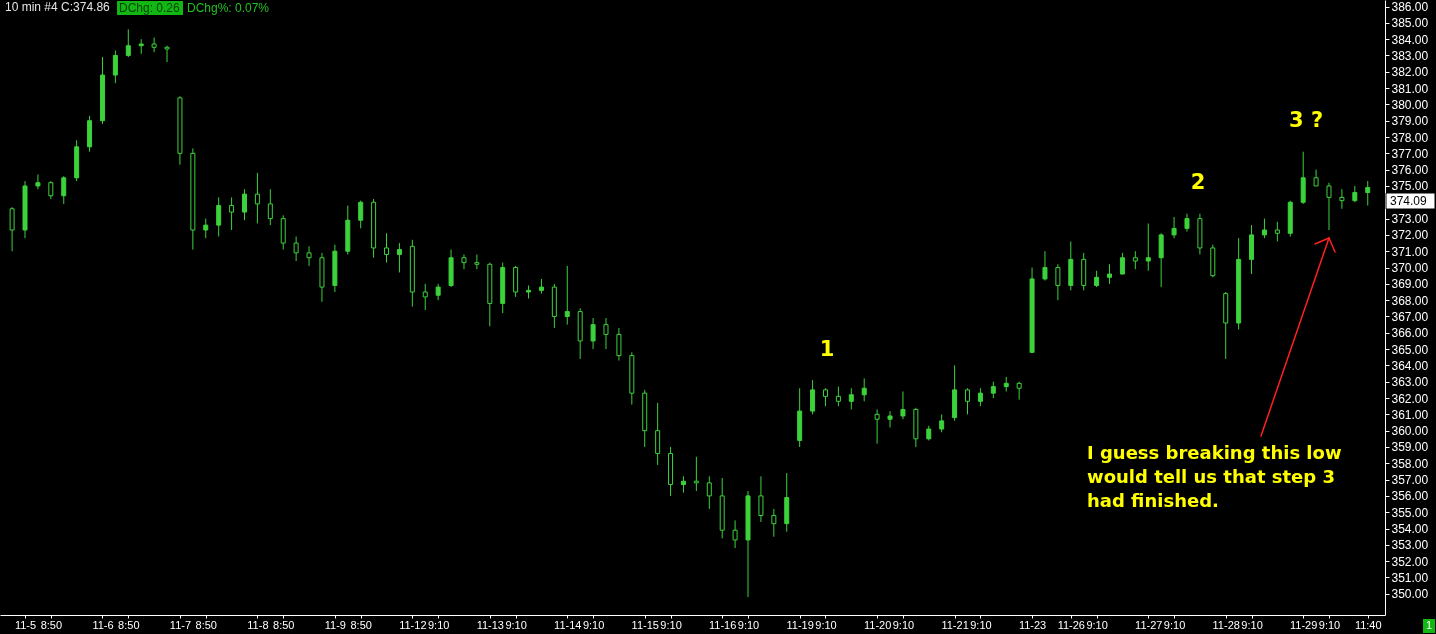 The image size is (1436, 634). Describe the element at coordinates (1304, 624) in the screenshot. I see `x-tick-label: 11-29` at that location.